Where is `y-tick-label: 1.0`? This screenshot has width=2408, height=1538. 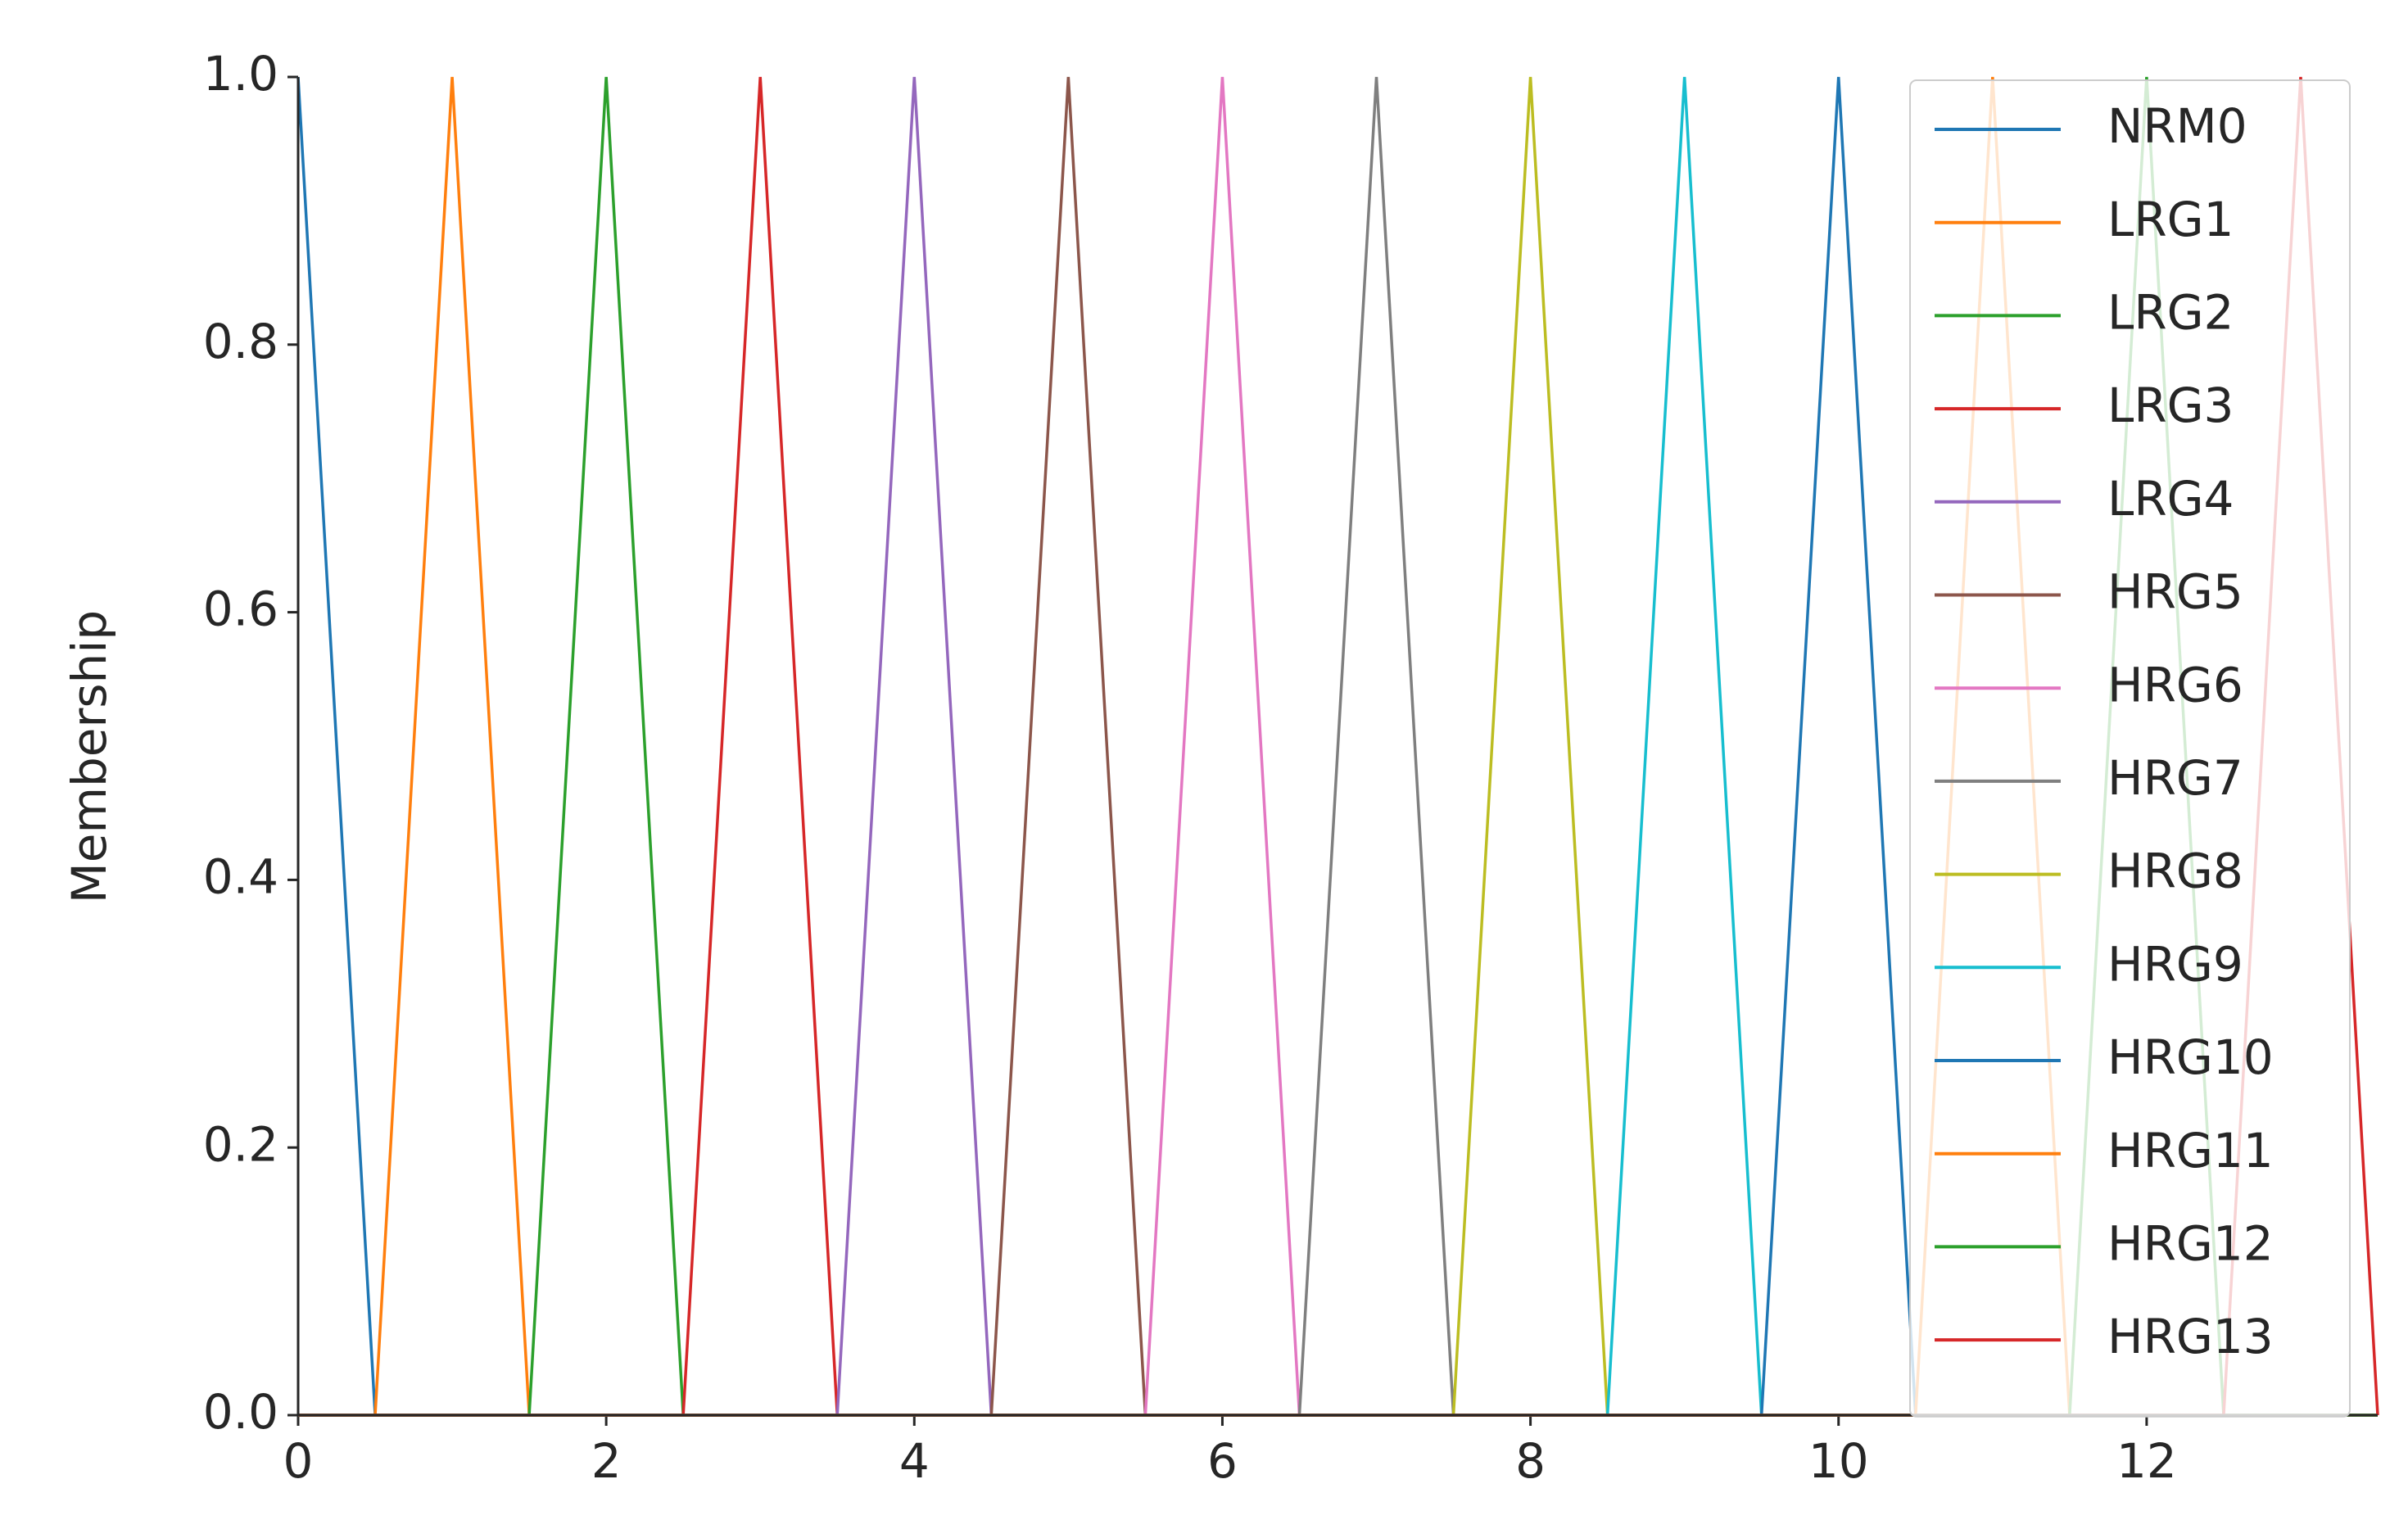 y-tick-label: 1.0 is located at coordinates (240, 74).